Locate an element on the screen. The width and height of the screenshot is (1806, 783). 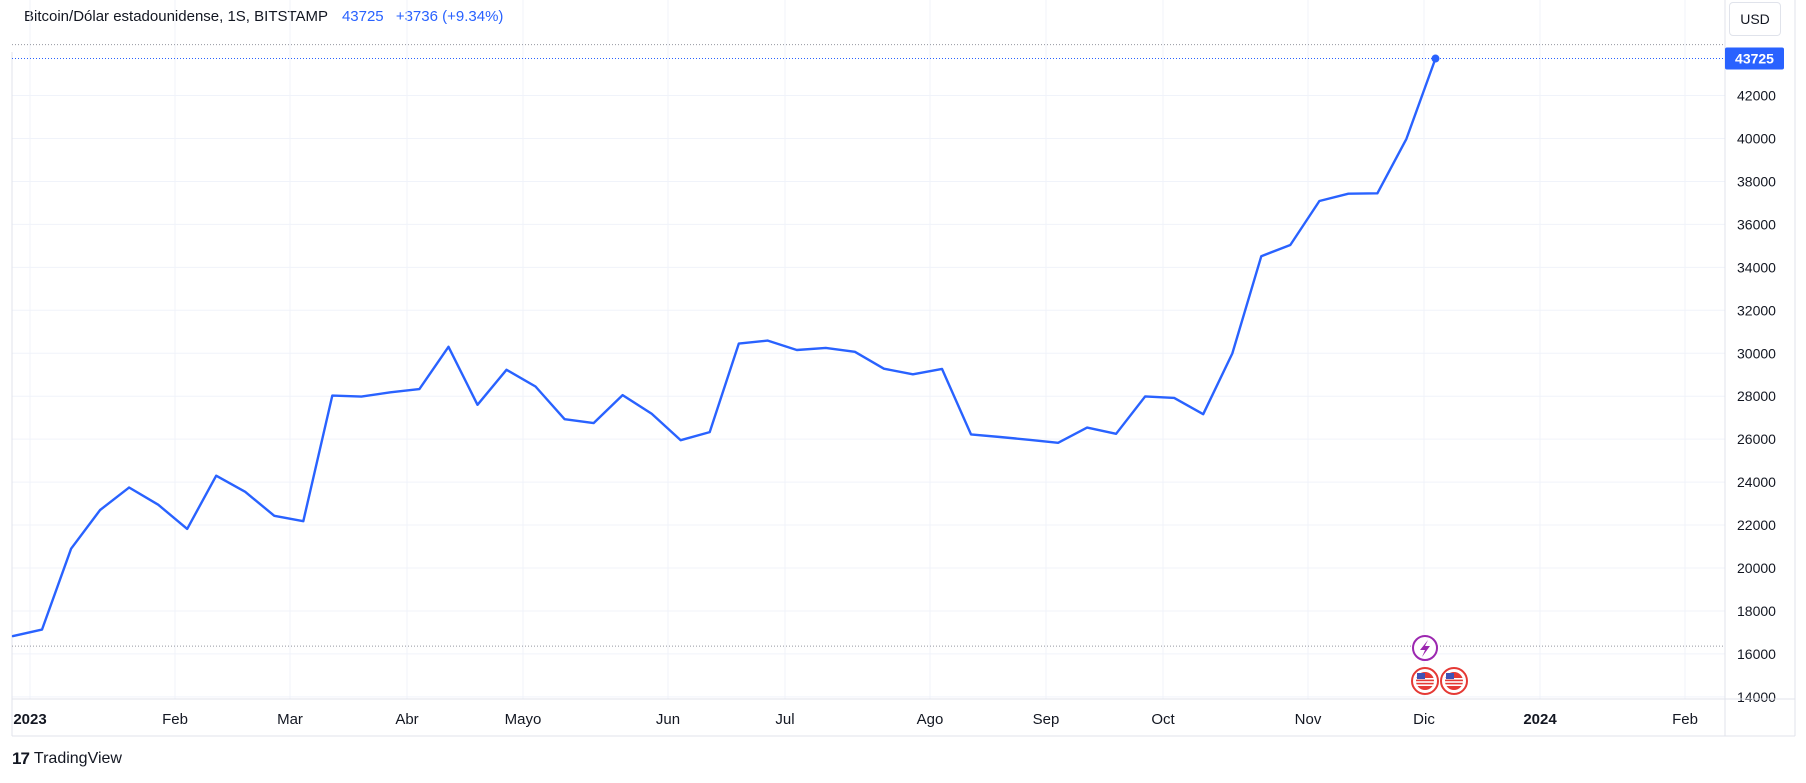
x-tick-label: Ago is located at coordinates (930, 719).